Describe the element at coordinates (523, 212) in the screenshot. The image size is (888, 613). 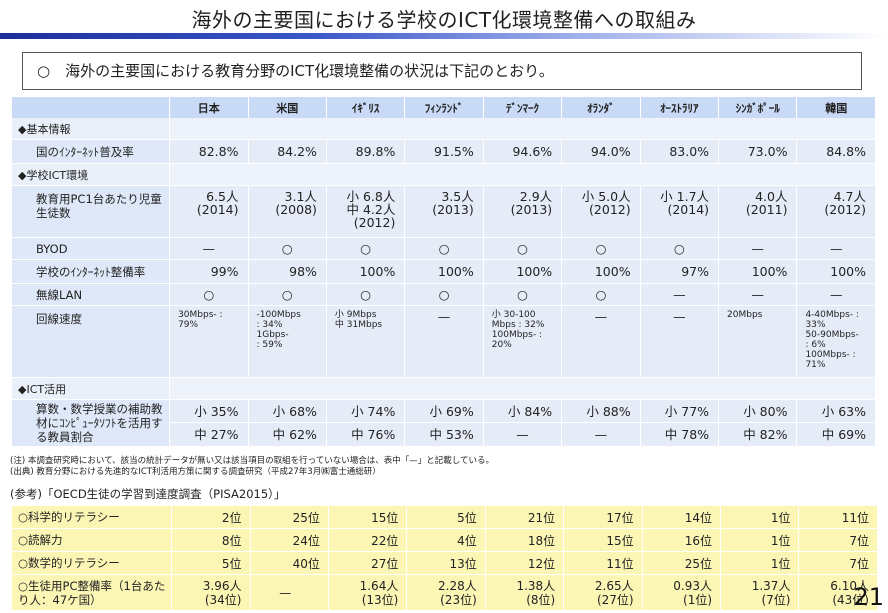
I see `table-cell: 2.9人 (2013)` at that location.